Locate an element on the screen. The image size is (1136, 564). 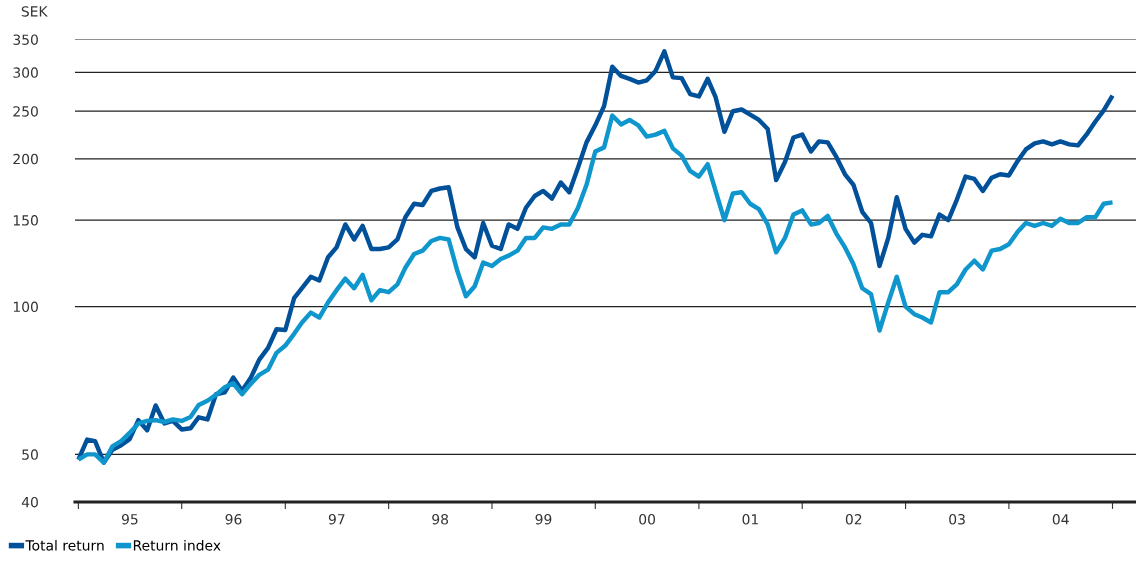
x-tick-label: 01 is located at coordinates (750, 519).